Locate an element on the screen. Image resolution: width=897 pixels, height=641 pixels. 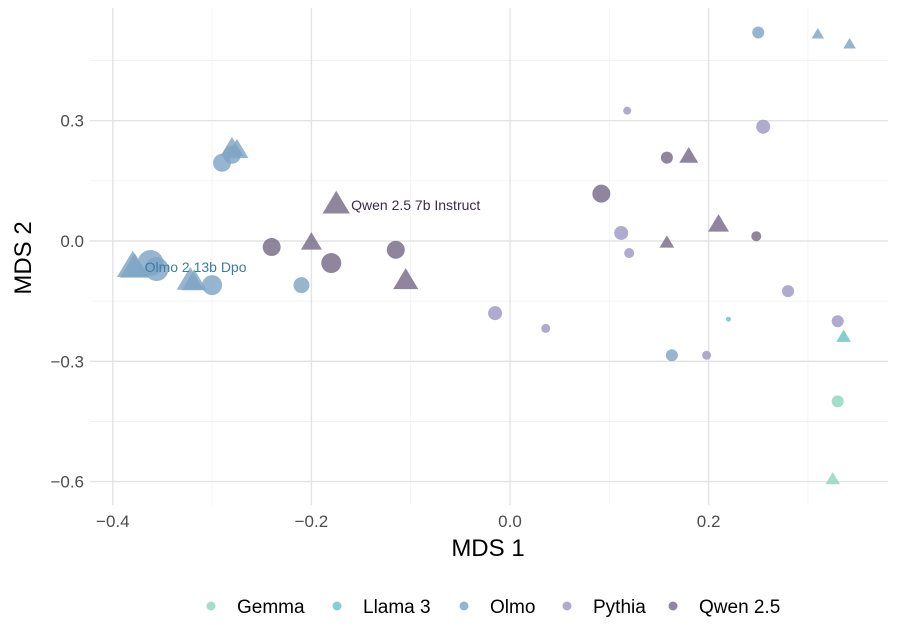
point-annotation-label: Qwen 2.5 7b Instruct is located at coordinates (415, 205).